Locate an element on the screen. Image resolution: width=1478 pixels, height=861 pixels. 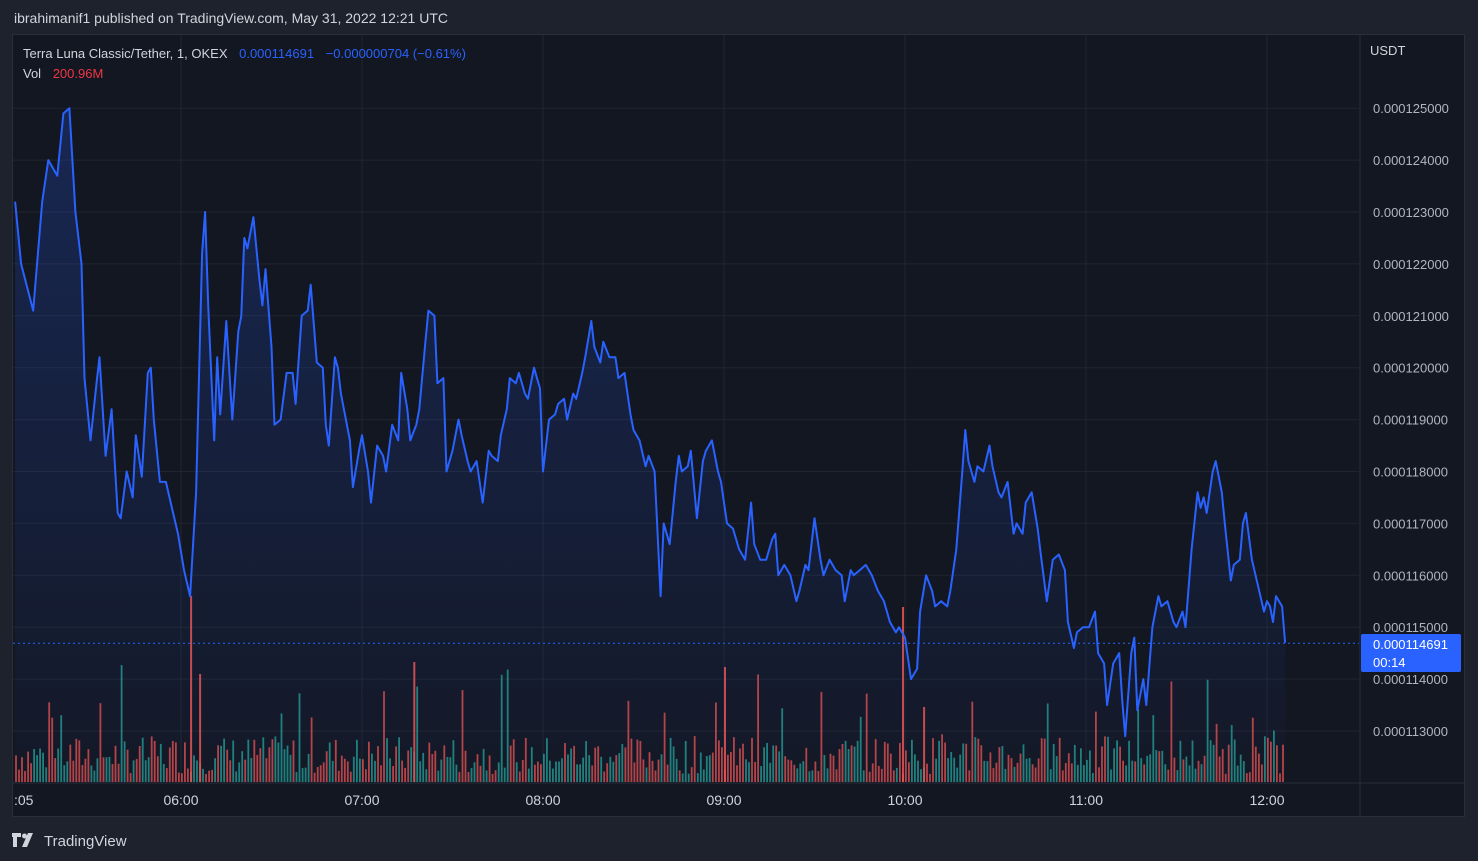
time-tick-label: 09:00 is located at coordinates (723, 800).